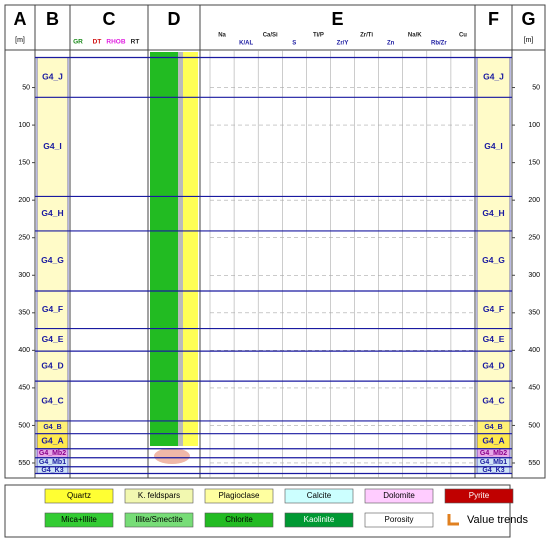 The width and height of the screenshot is (550, 548). I want to click on element-label: Zn, so click(391, 44).